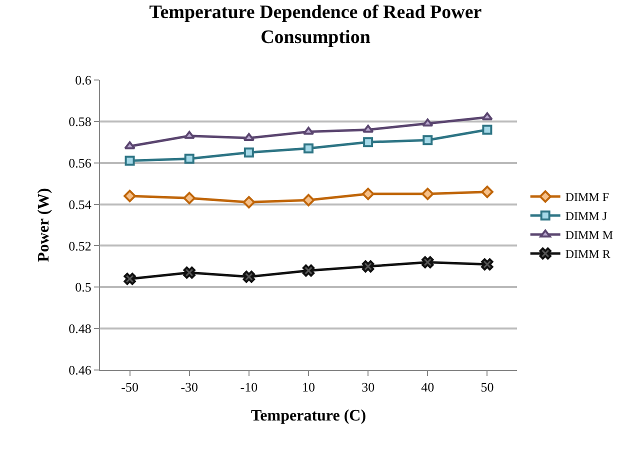 This screenshot has height=452, width=631. Describe the element at coordinates (587, 197) in the screenshot. I see `legend-label: DIMM F` at that location.